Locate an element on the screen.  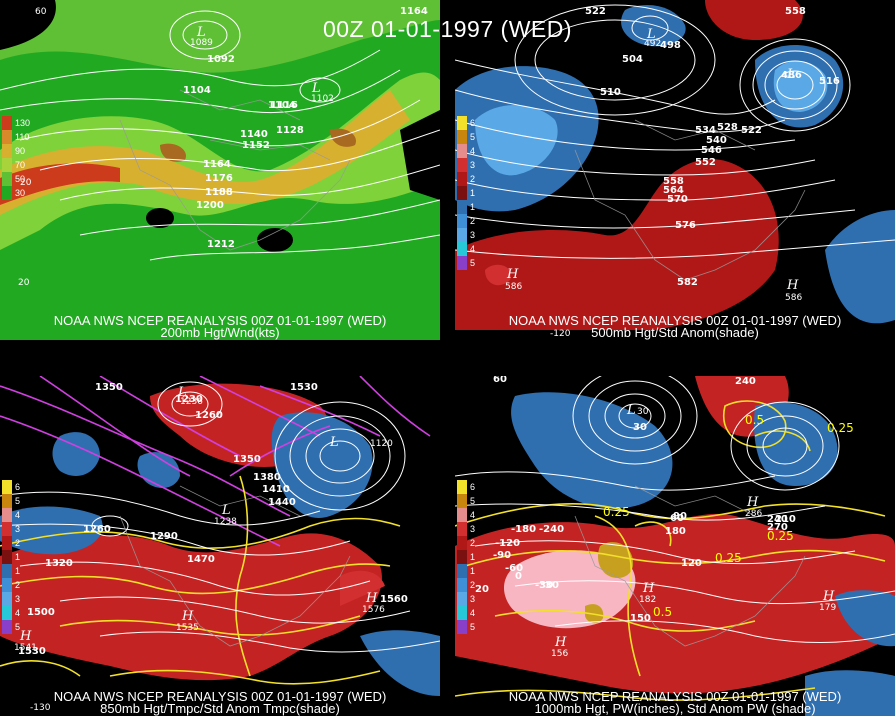
panel-field: 200mb Hgt/Wnd(kts) is located at coordinates (220, 332).